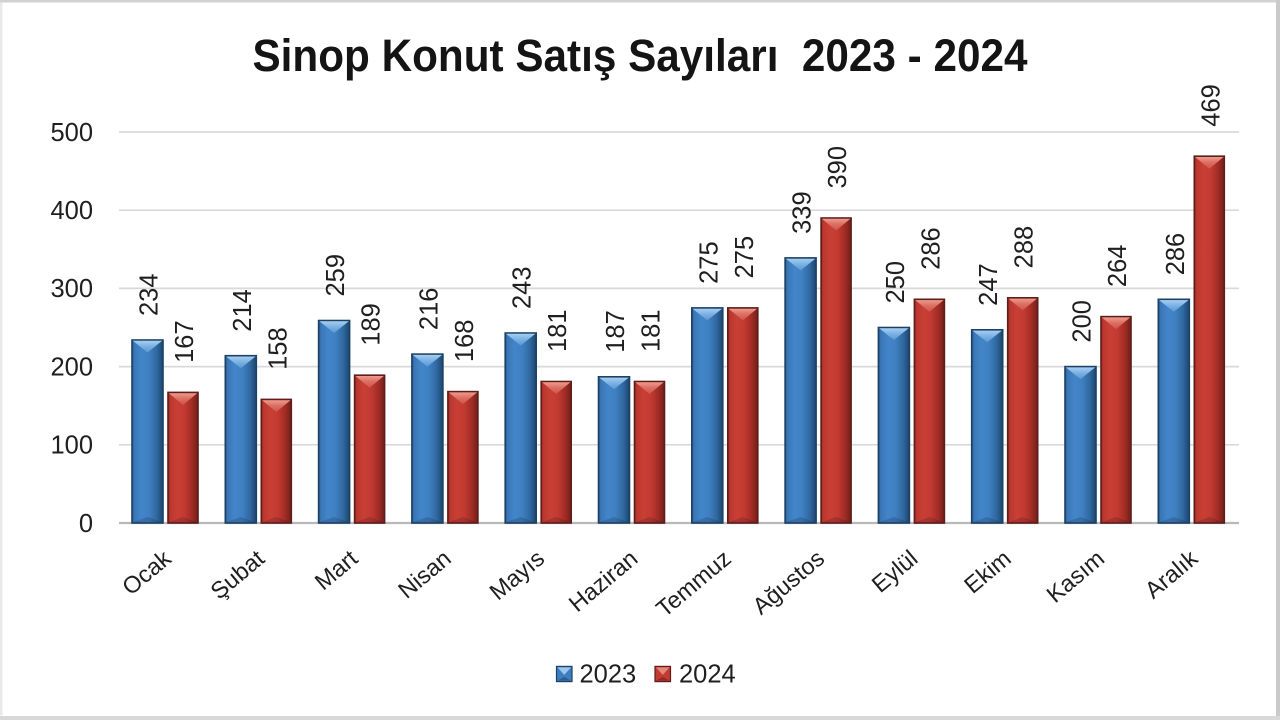 The image size is (1280, 720). What do you see at coordinates (429, 309) in the screenshot?
I see `svg-text: 216` at bounding box center [429, 309].